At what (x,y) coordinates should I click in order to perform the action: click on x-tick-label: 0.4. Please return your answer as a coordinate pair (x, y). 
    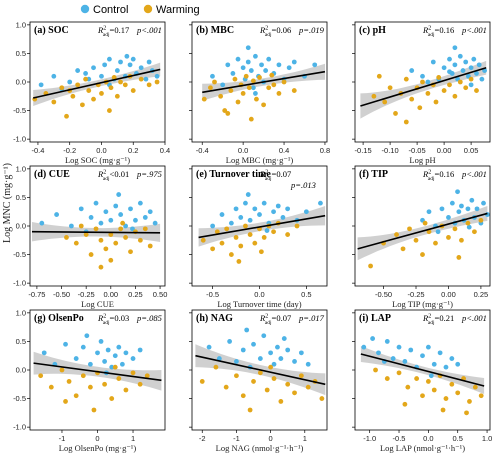
    Looking at the image, I should click on (165, 150).